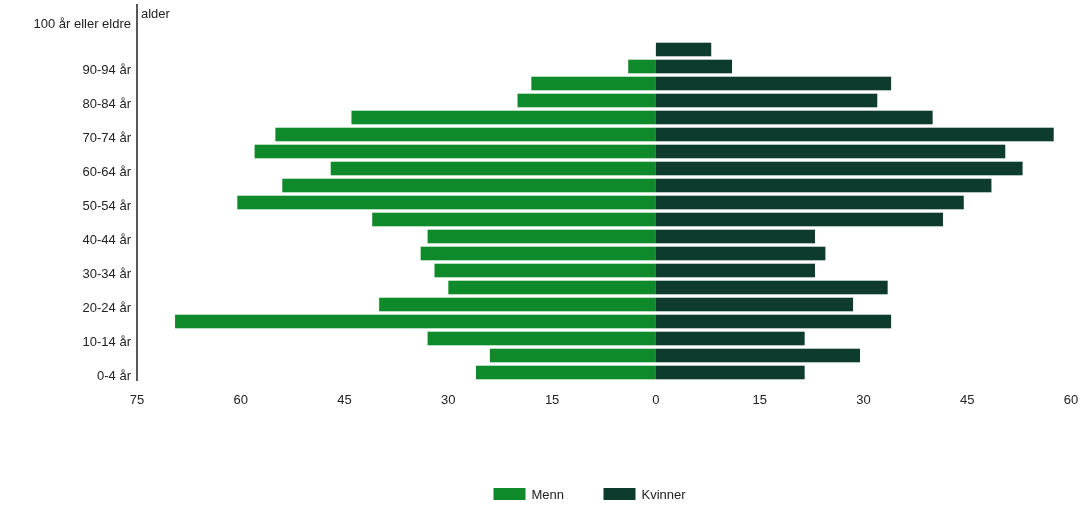  I want to click on y-tick-label: 40-44 år, so click(107, 239).